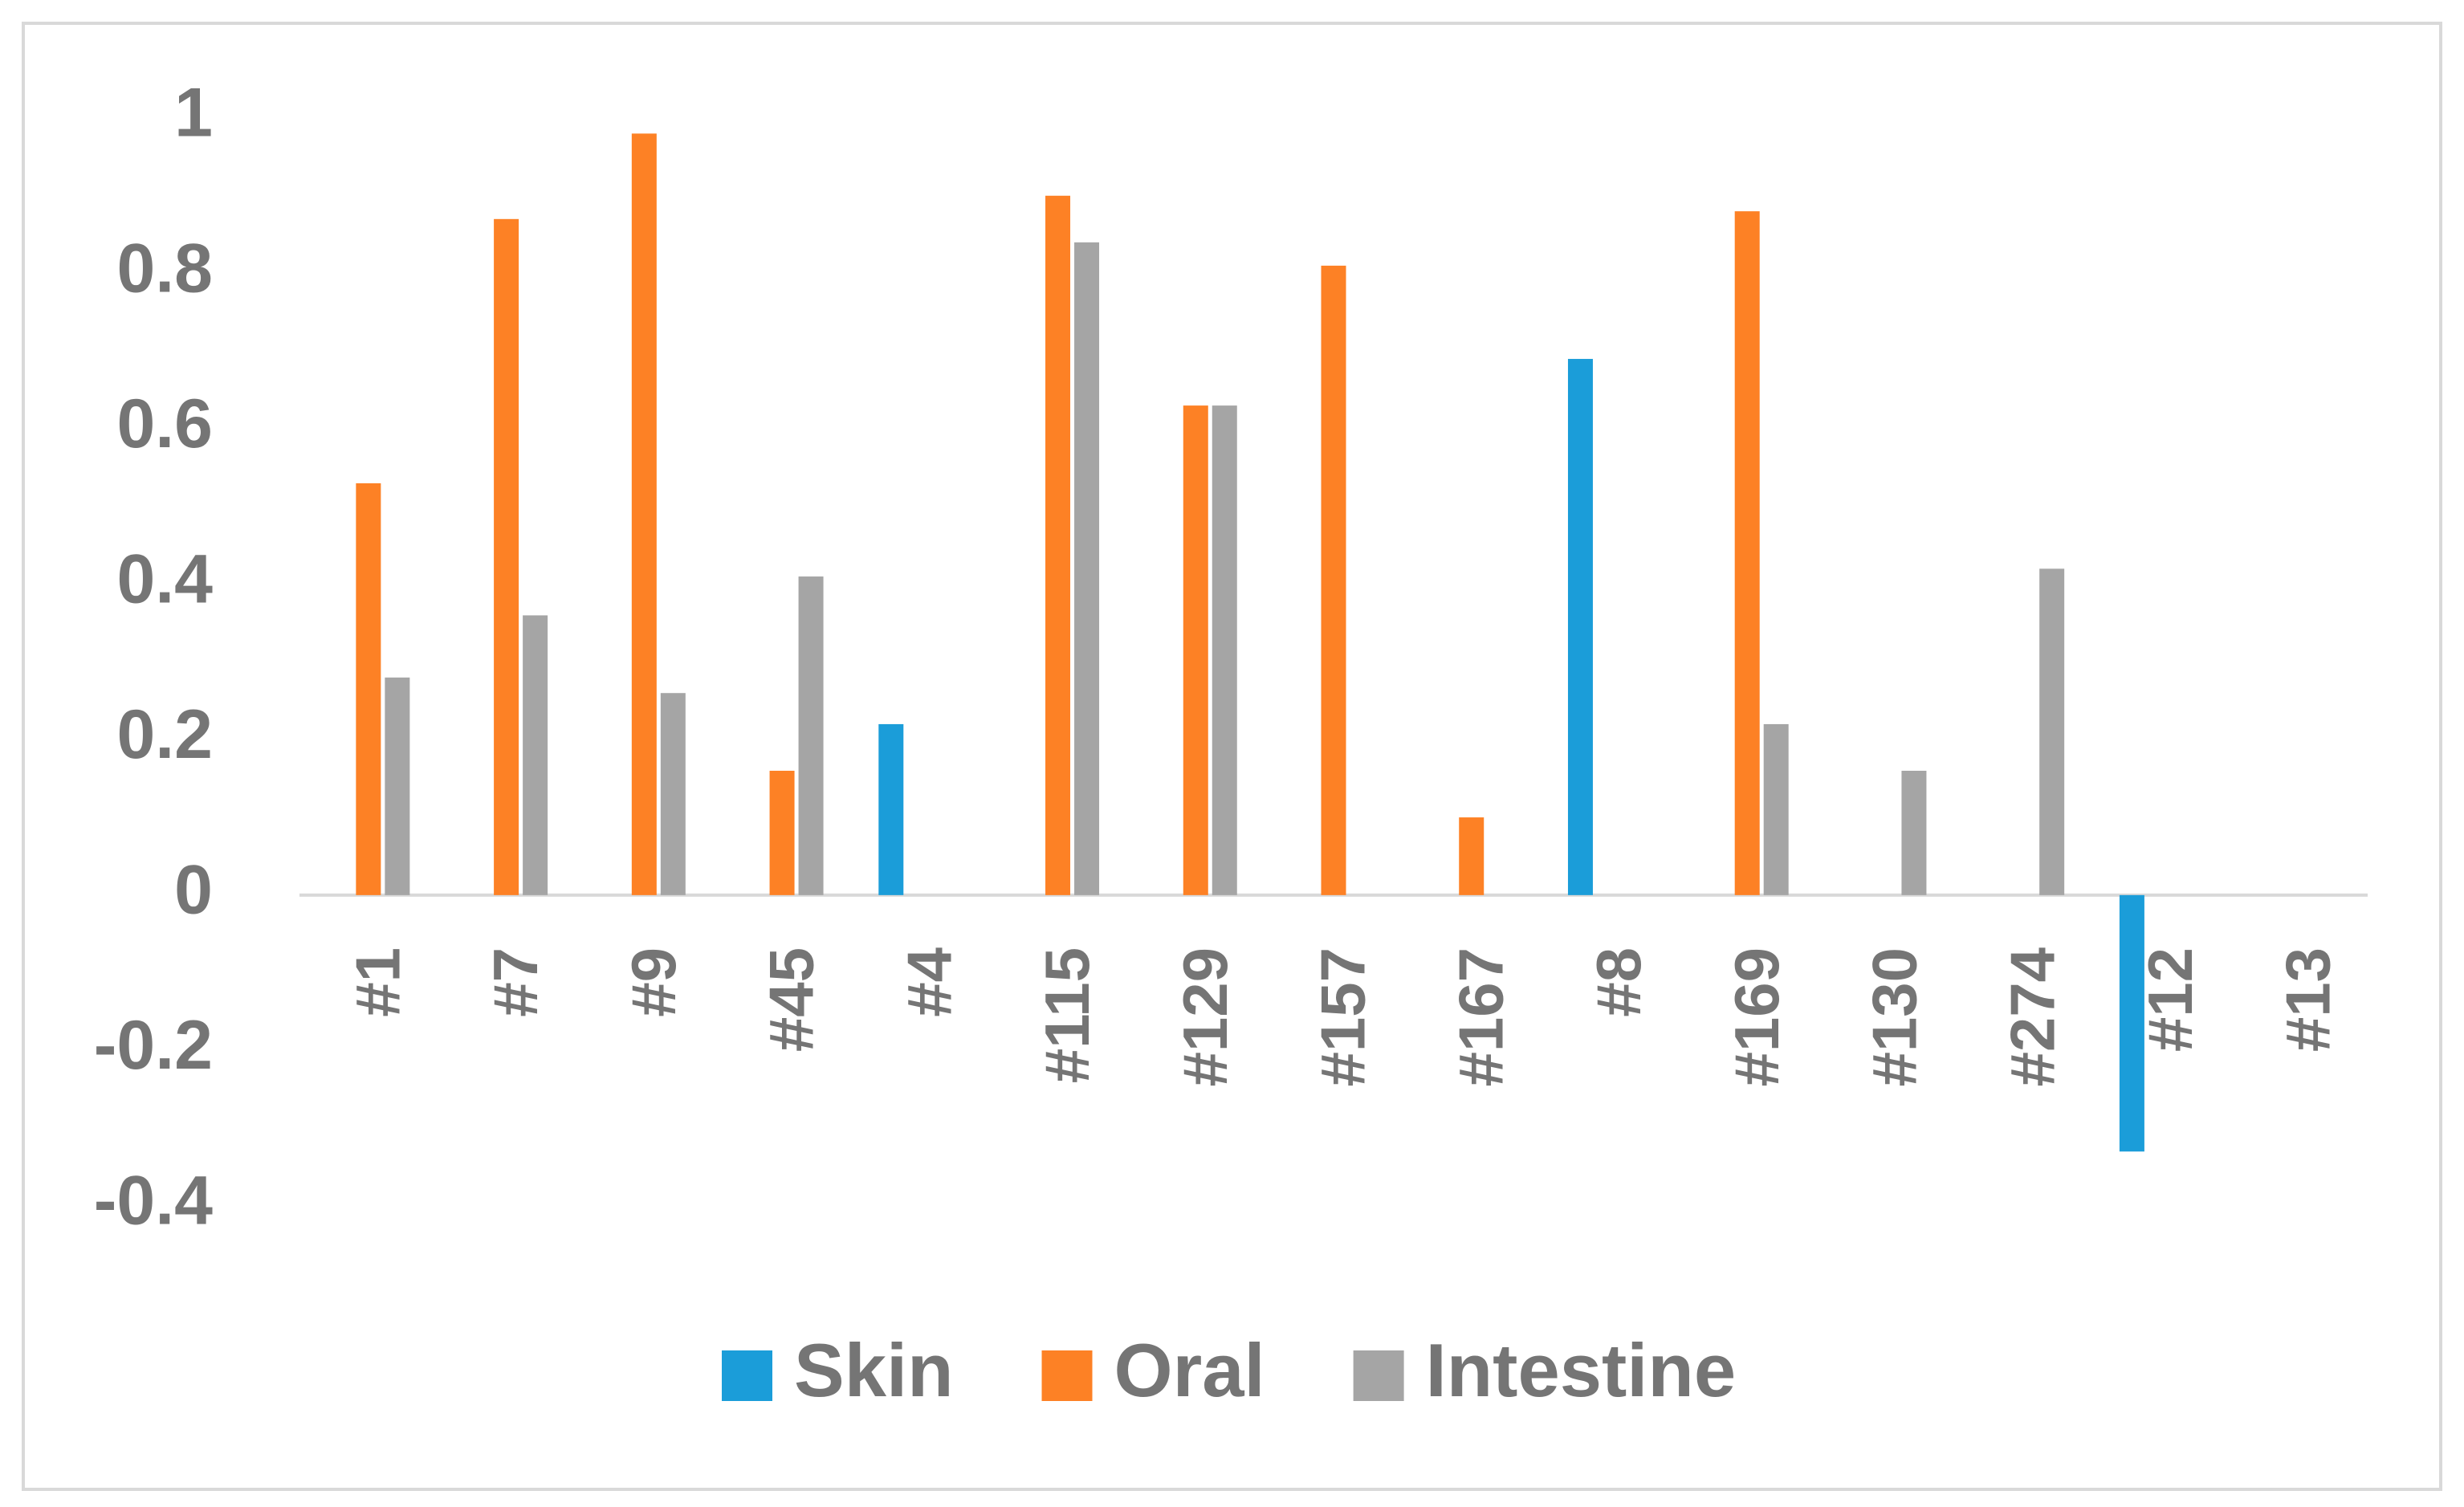  Describe the element at coordinates (1343, 1017) in the screenshot. I see `x-tick-label: #157` at that location.